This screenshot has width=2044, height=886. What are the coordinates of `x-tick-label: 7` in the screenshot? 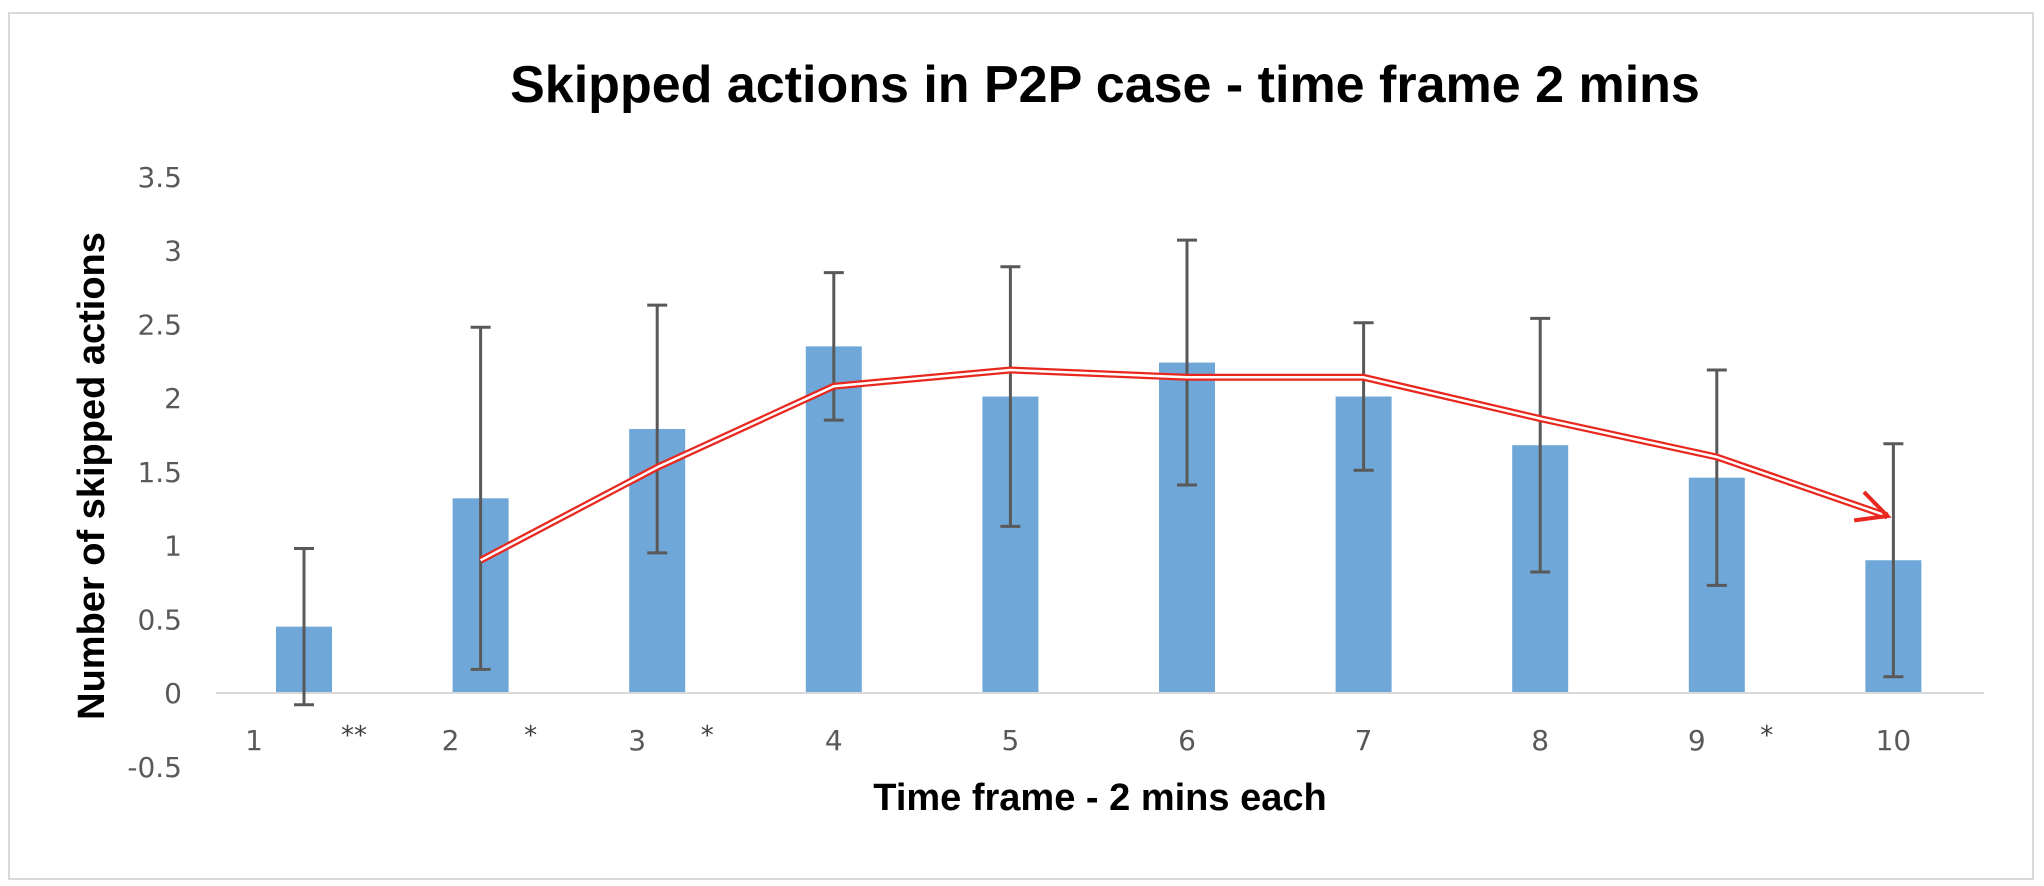 It's located at (1364, 740).